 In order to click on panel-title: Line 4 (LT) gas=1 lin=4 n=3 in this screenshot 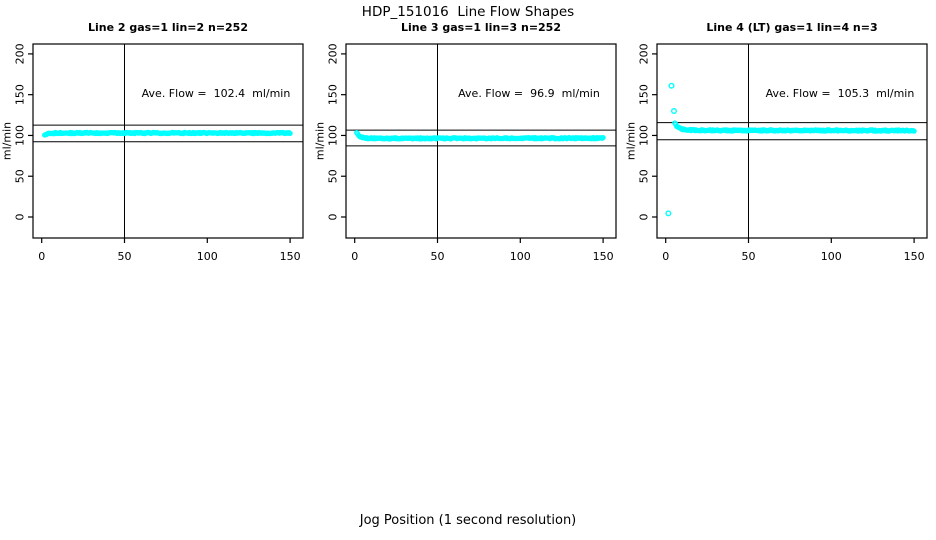, I will do `click(791, 27)`.